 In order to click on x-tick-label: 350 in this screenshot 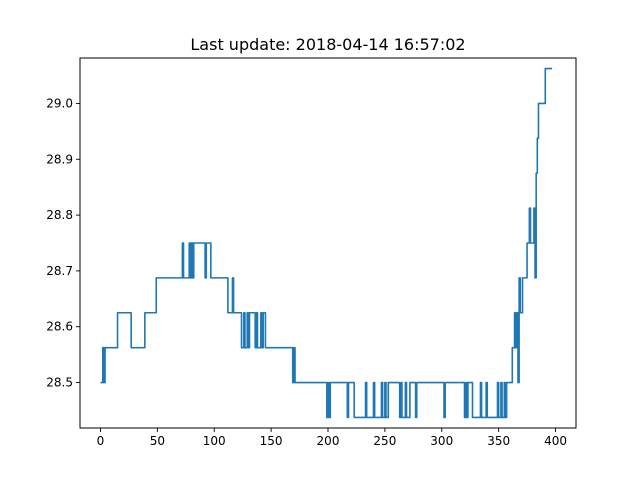, I will do `click(498, 441)`.